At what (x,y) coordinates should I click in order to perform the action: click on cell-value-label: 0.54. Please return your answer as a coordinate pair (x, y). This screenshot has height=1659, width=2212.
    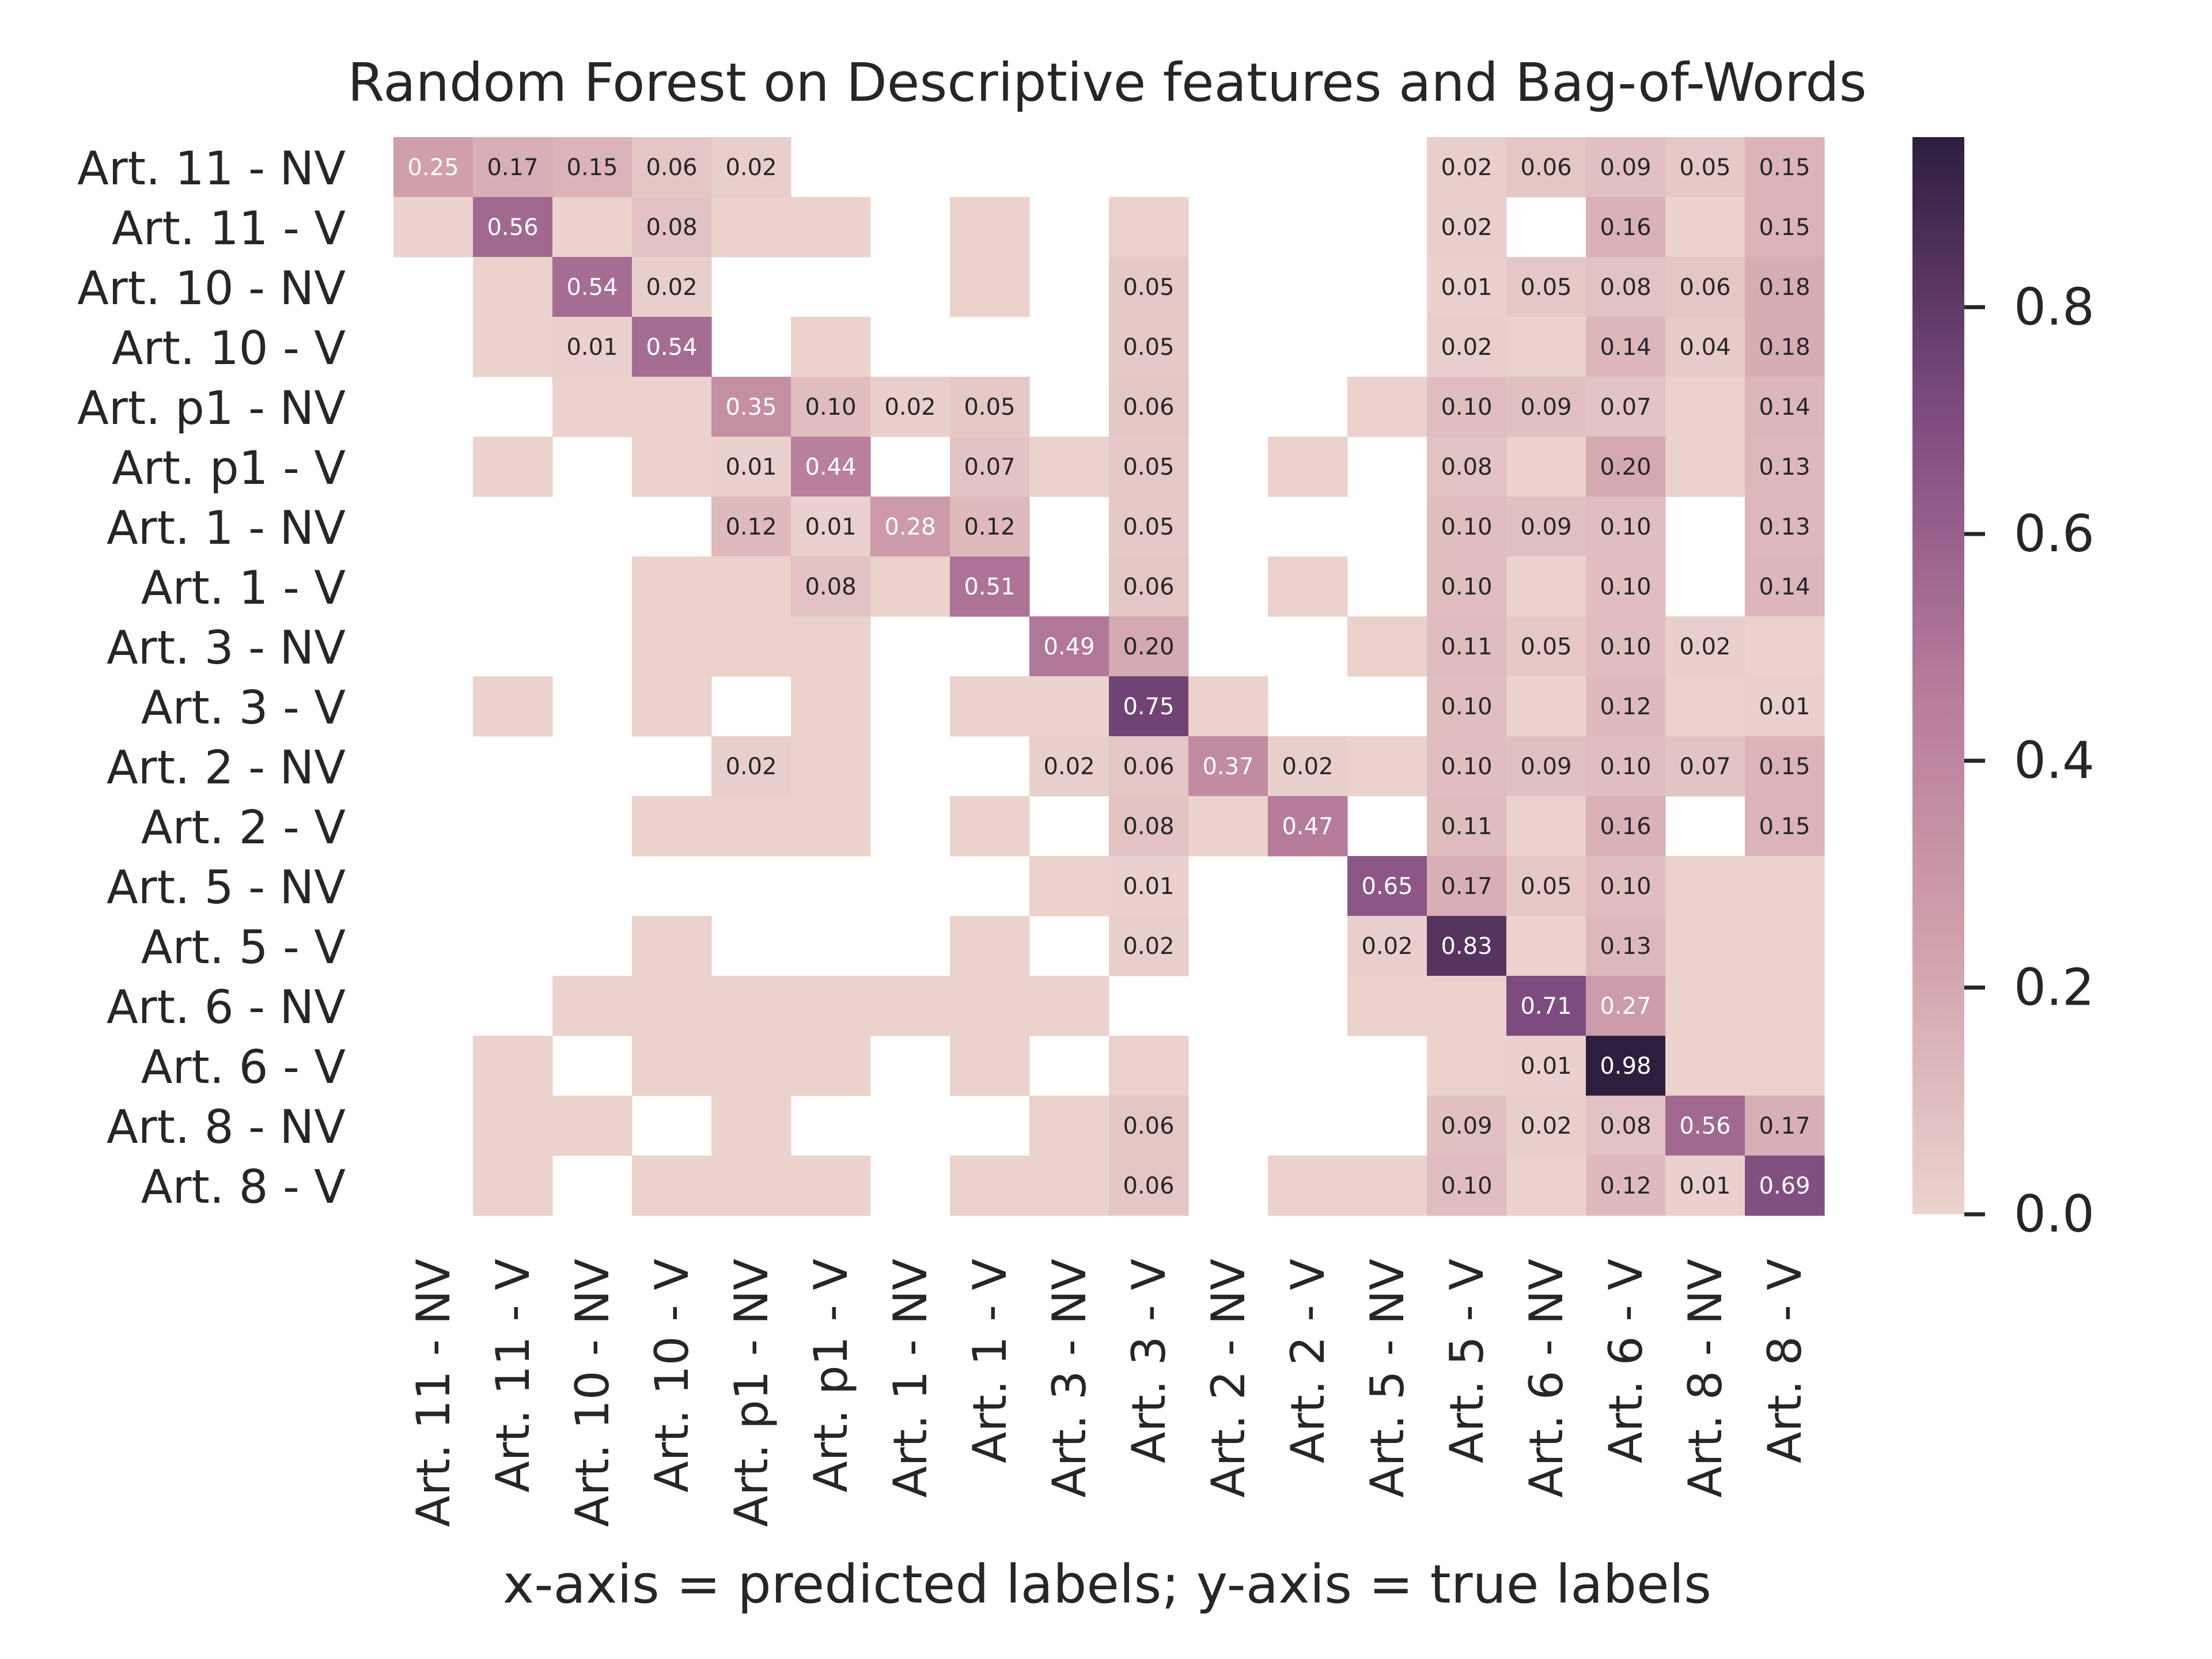
    Looking at the image, I should click on (671, 347).